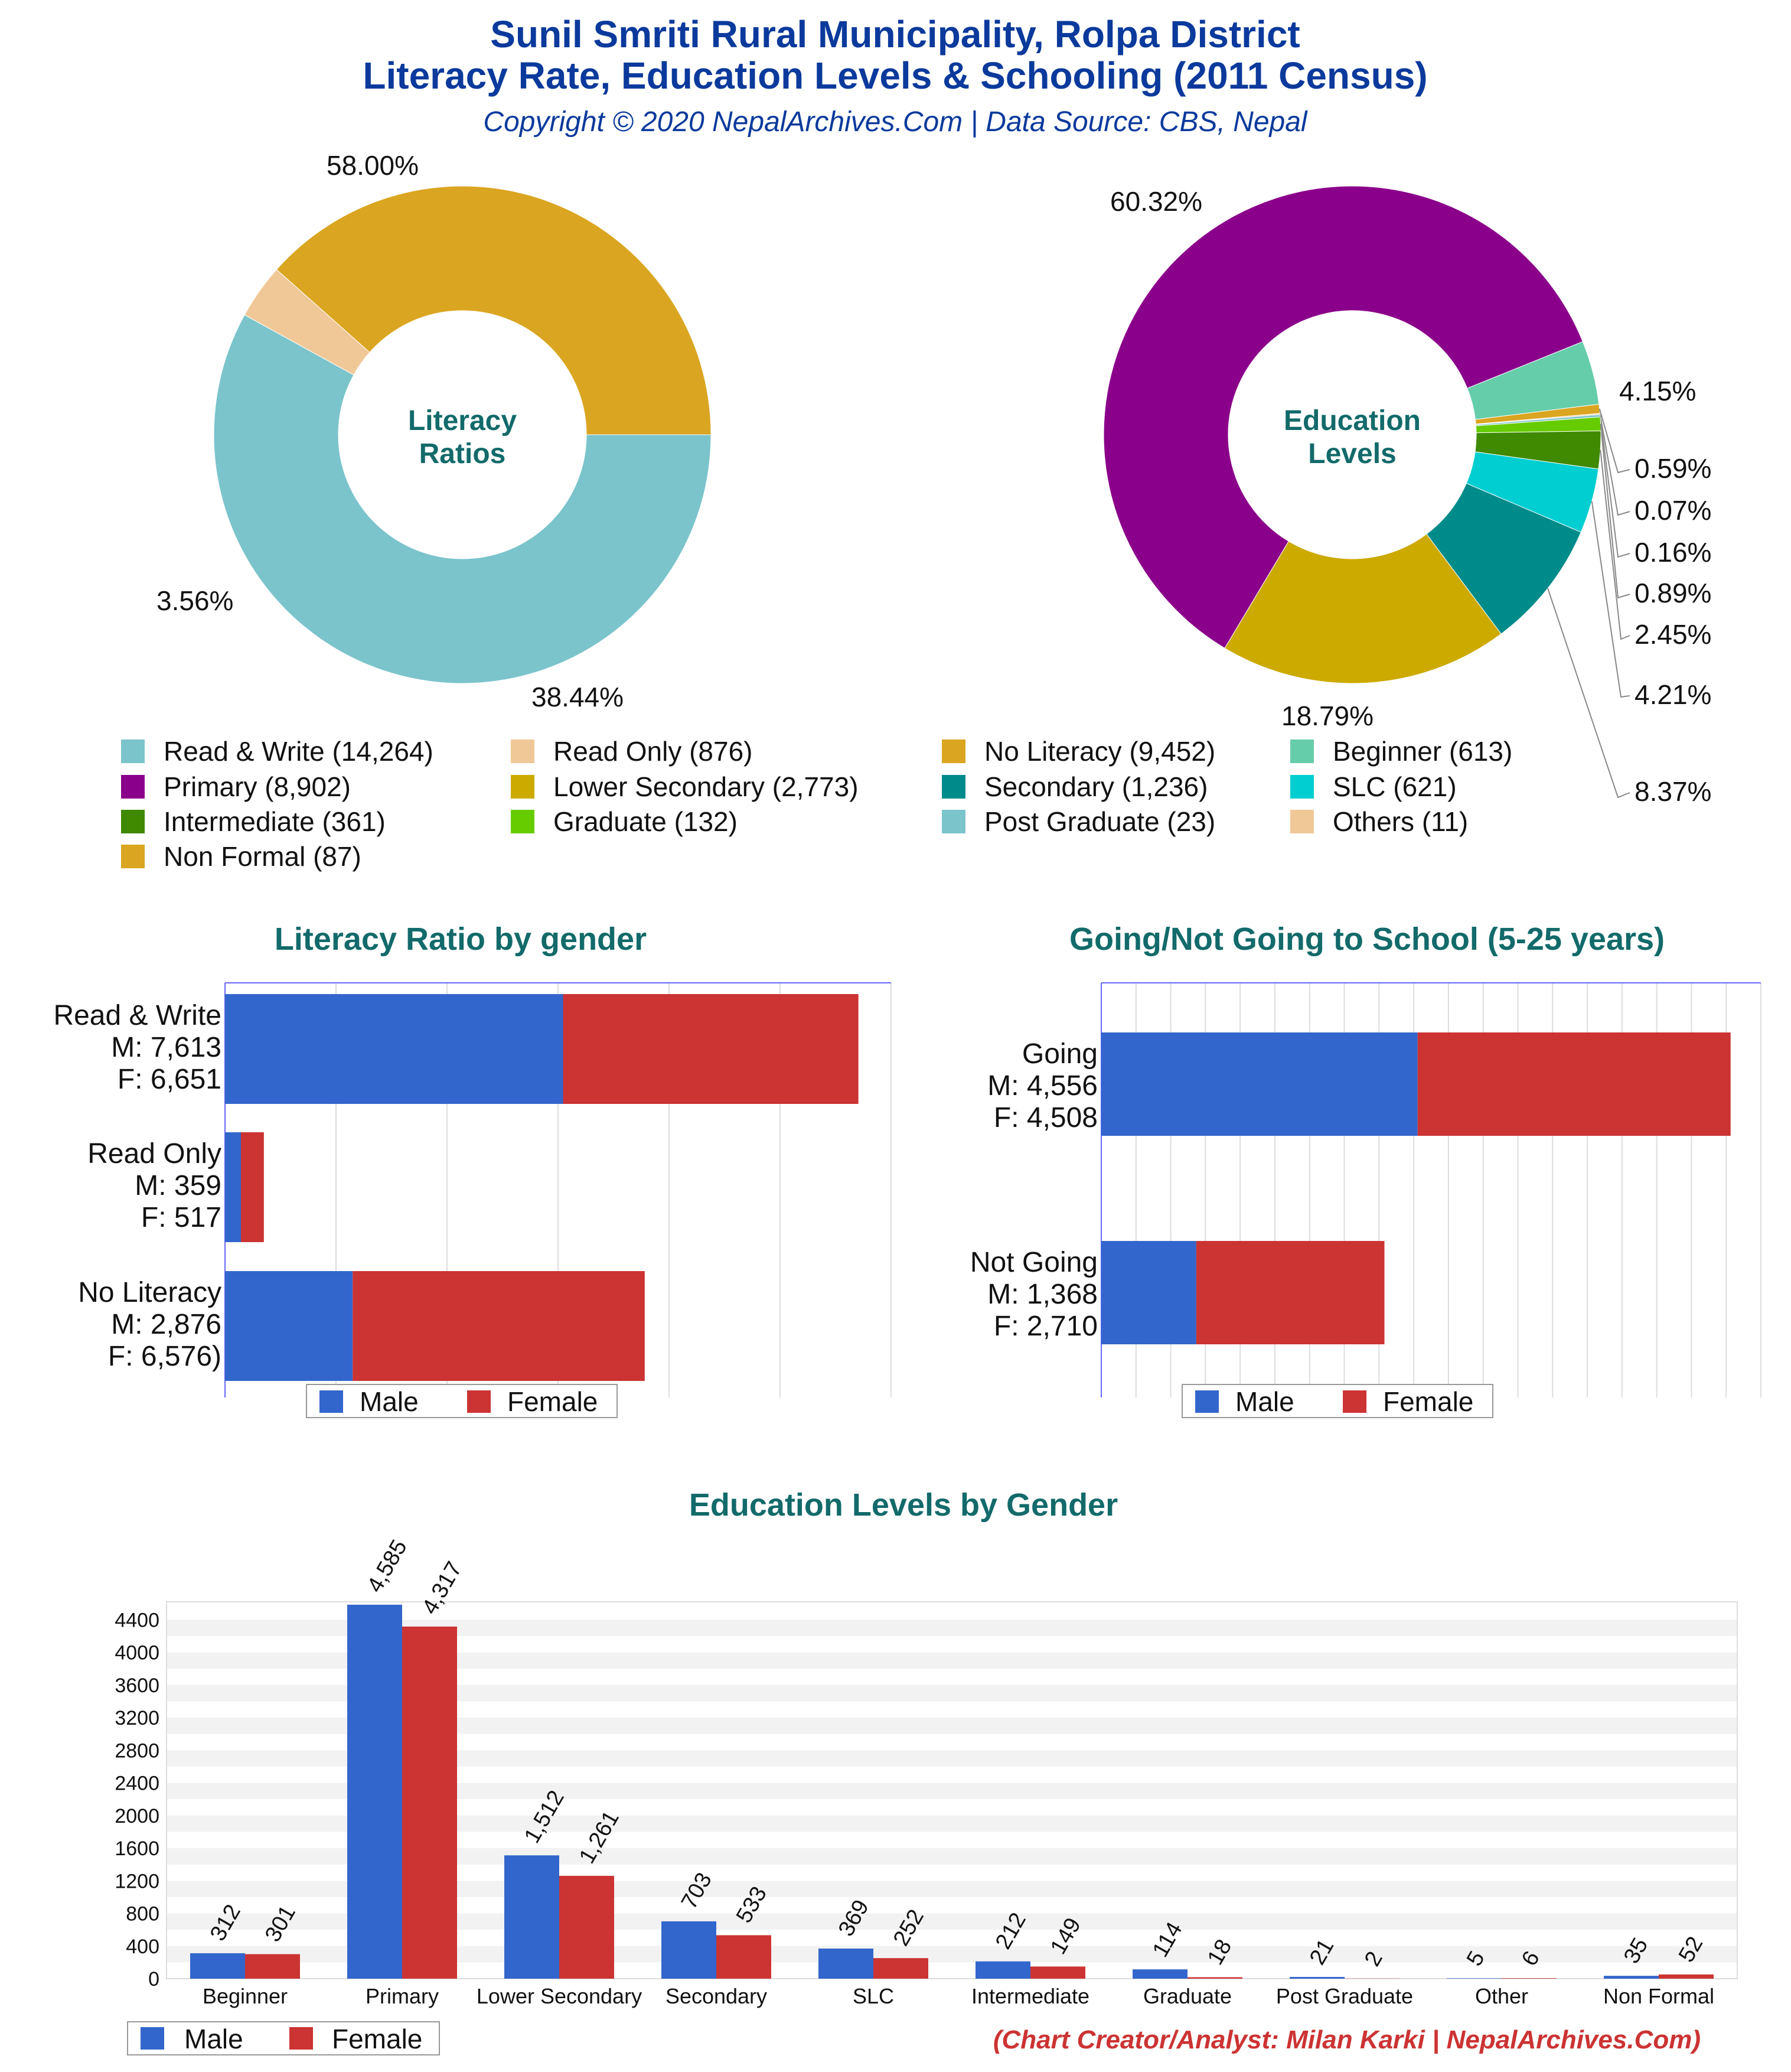 The image size is (1791, 2072). What do you see at coordinates (1042, 1294) in the screenshot?
I see `category-label: M: 1,368` at bounding box center [1042, 1294].